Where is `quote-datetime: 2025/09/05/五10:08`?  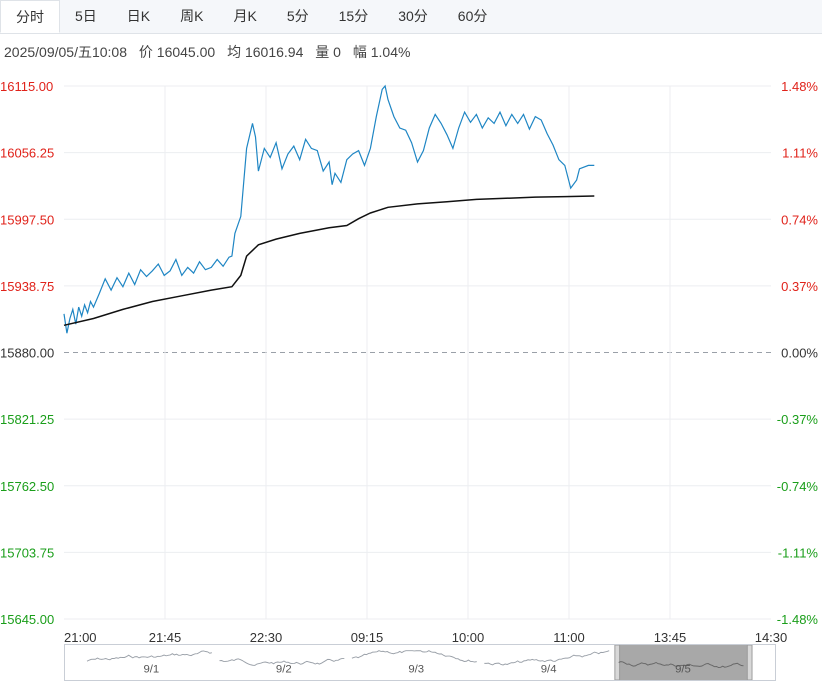 quote-datetime: 2025/09/05/五10:08 is located at coordinates (65, 52).